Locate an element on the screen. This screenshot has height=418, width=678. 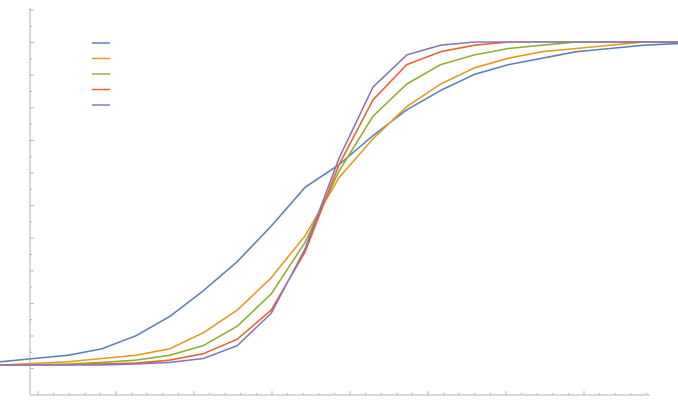
legend is located at coordinates (101, 74).